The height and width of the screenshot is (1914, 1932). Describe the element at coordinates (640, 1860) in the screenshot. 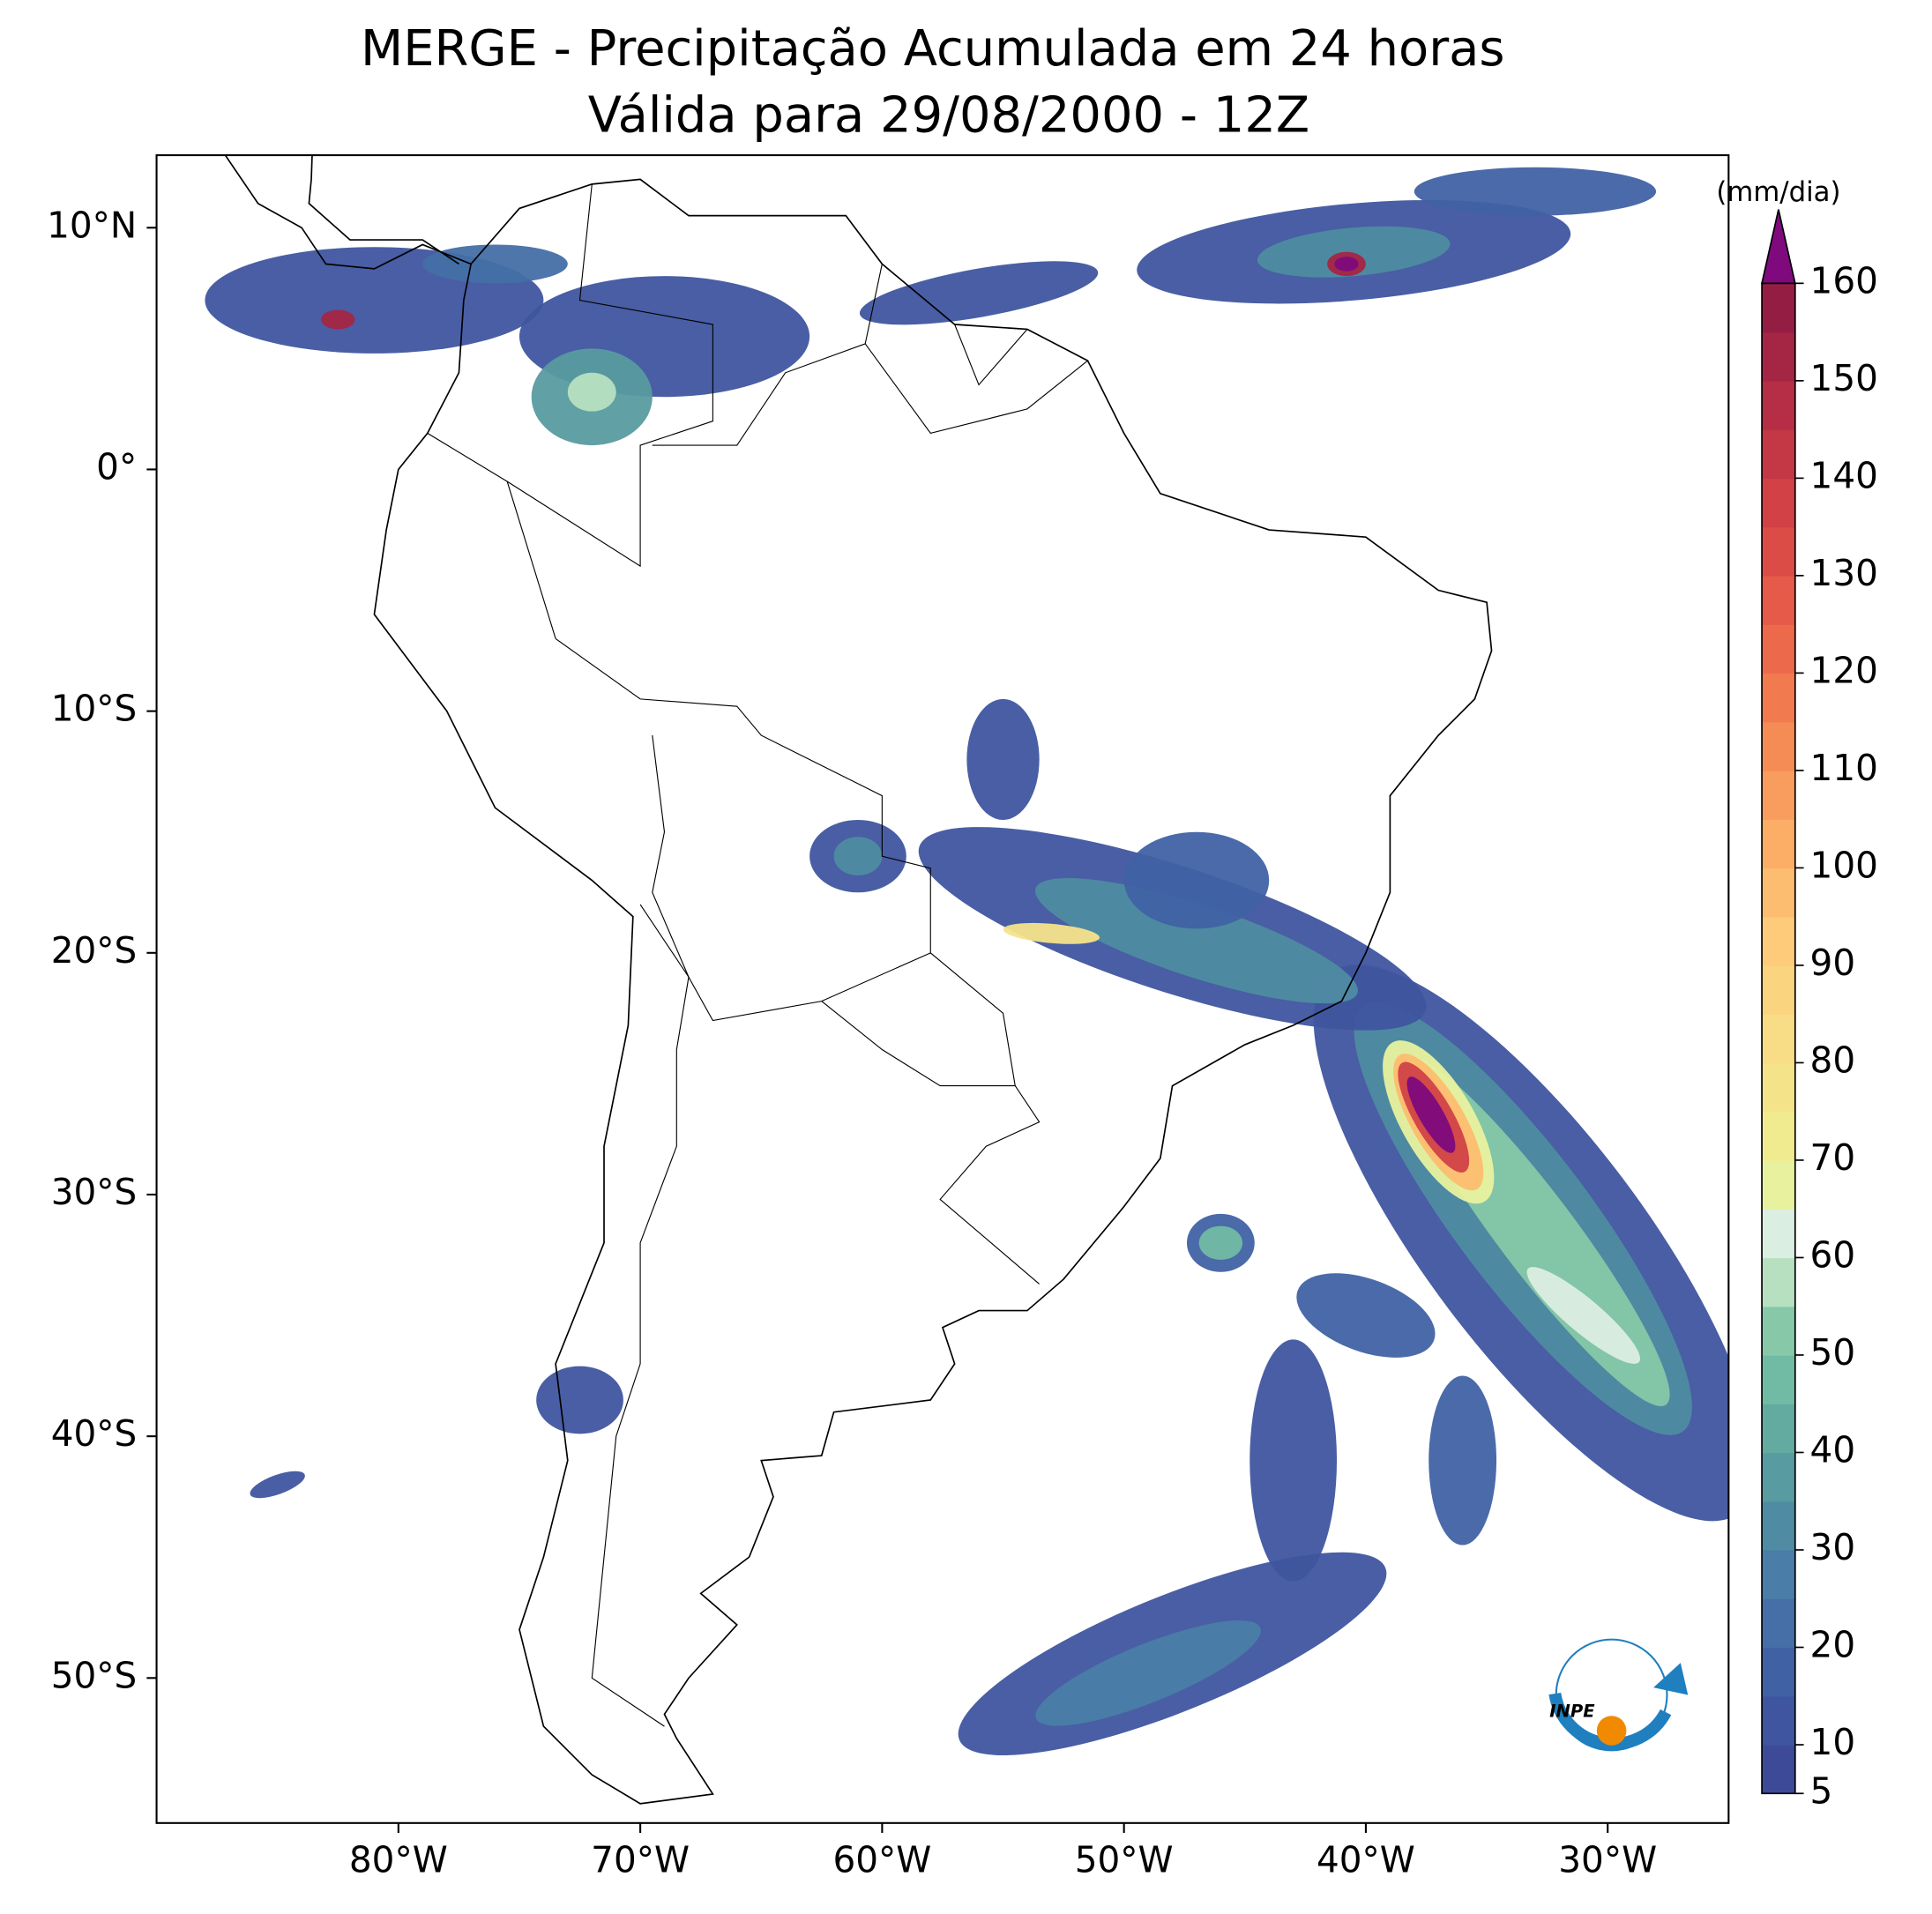

I see `x-tick-label: 70°W` at that location.